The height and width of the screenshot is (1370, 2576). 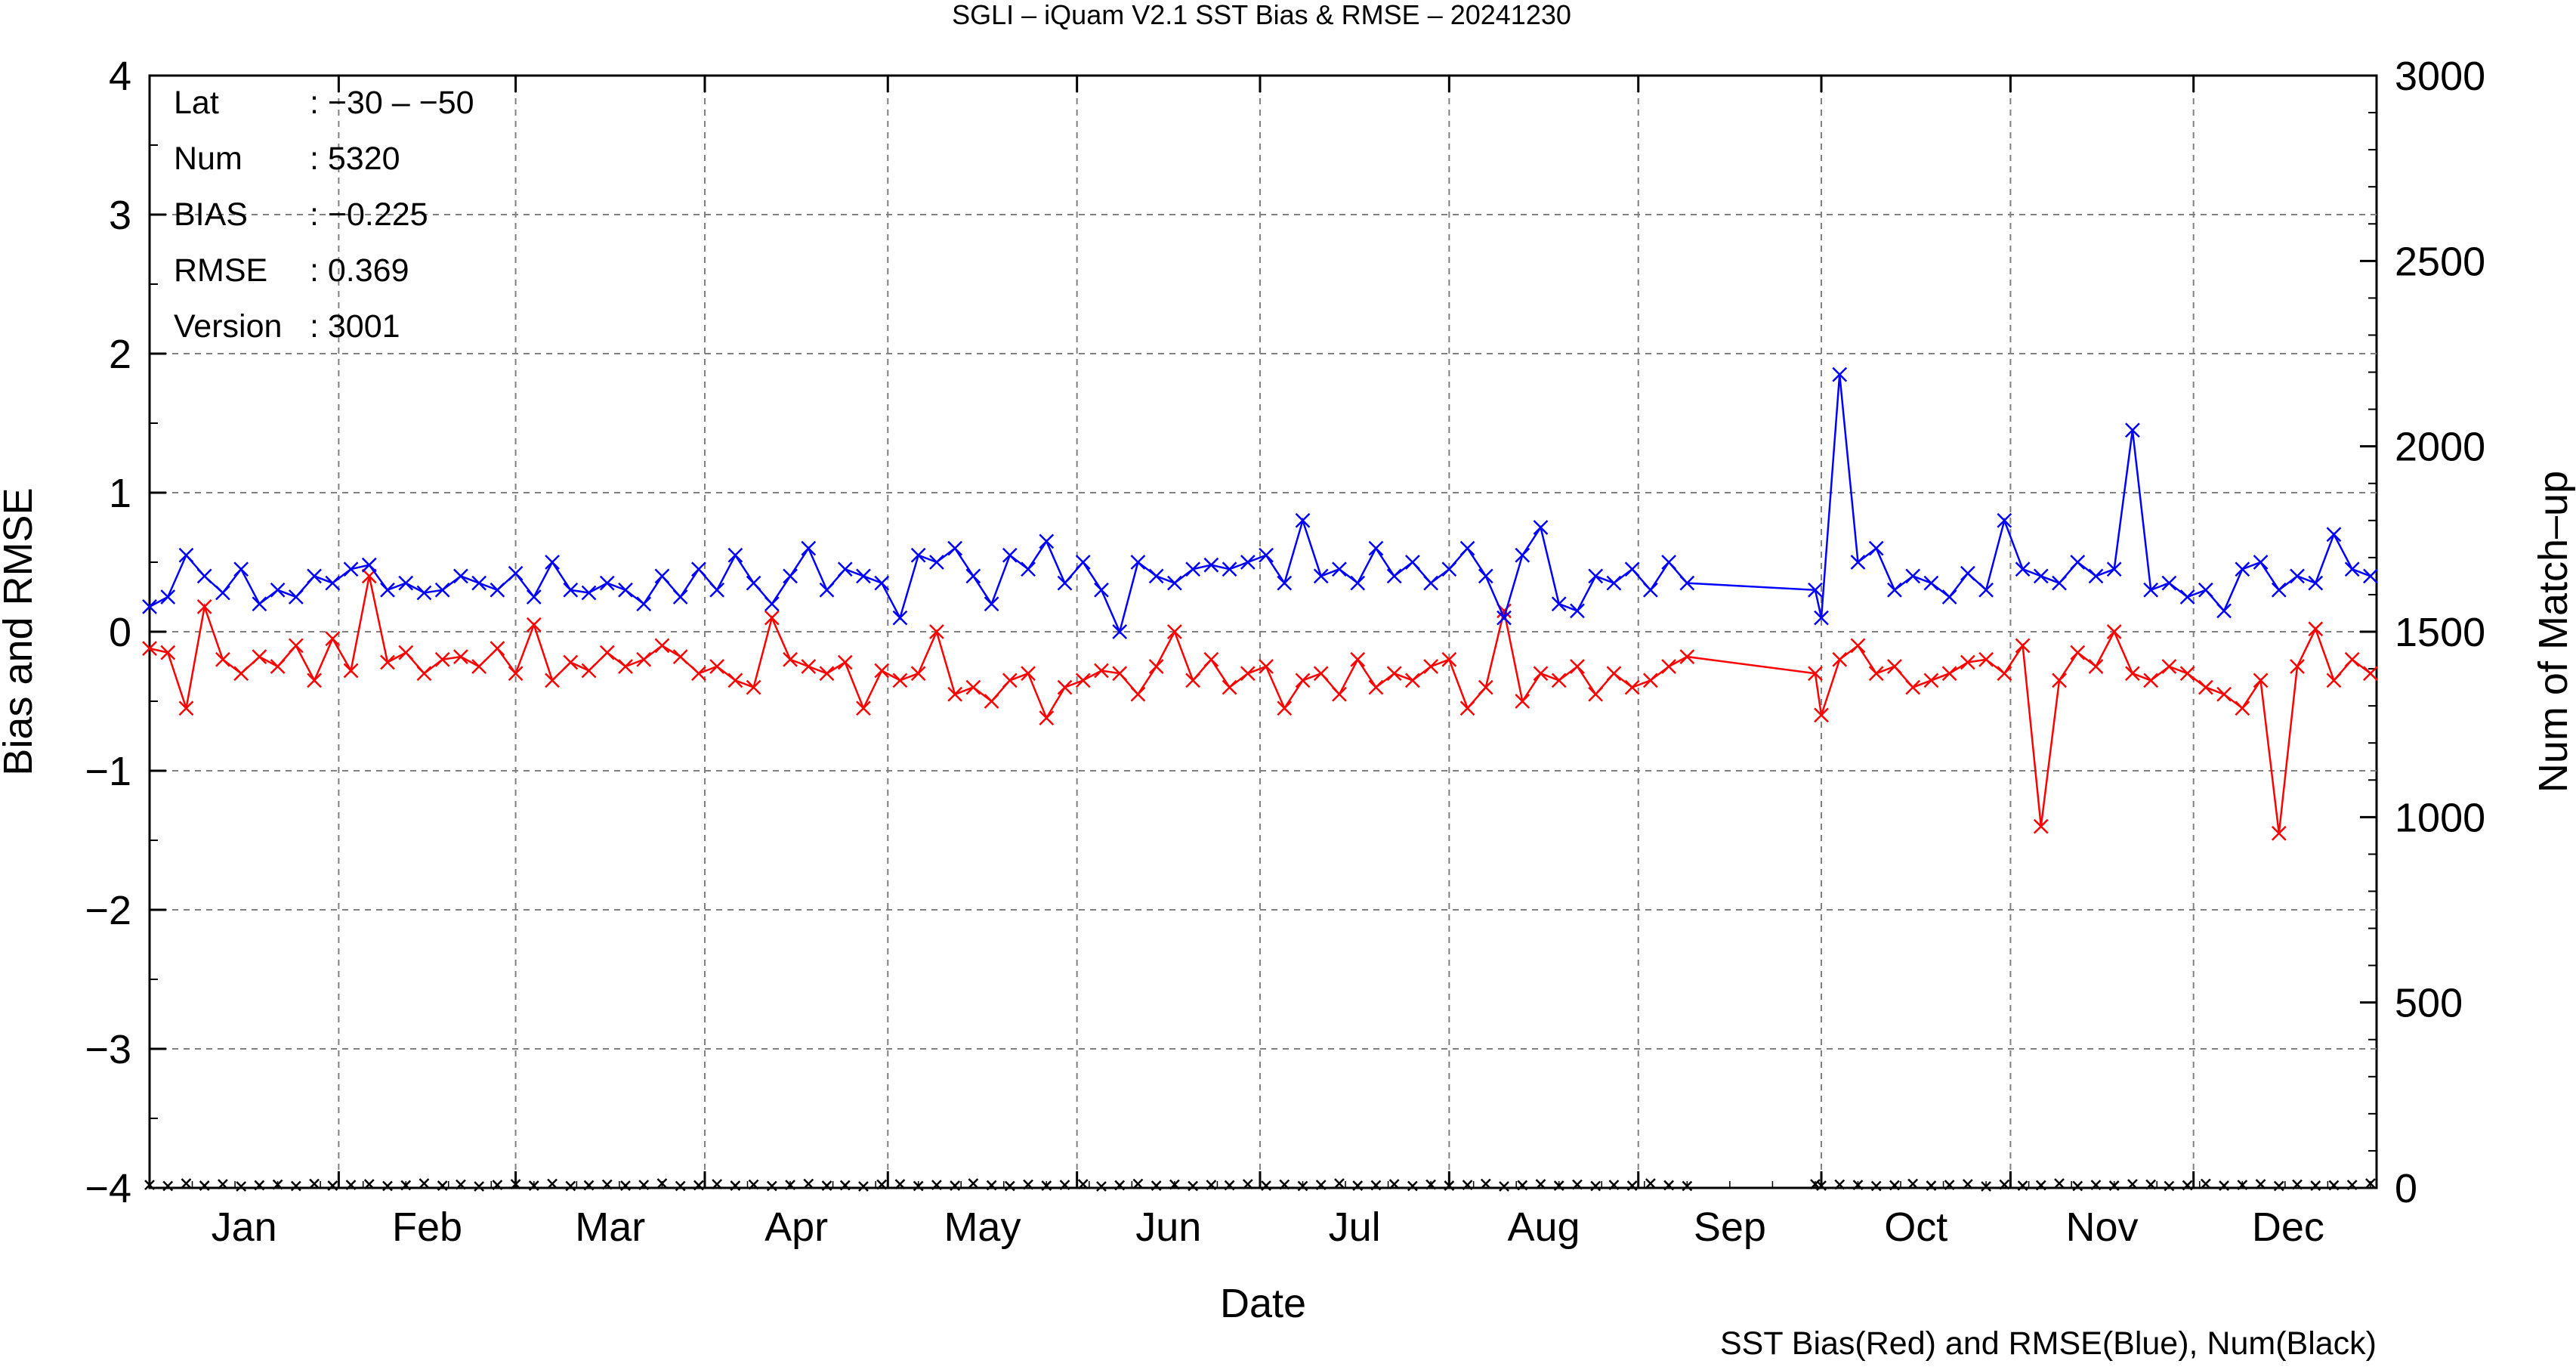 What do you see at coordinates (120, 354) in the screenshot?
I see `y-tick-label: 2` at bounding box center [120, 354].